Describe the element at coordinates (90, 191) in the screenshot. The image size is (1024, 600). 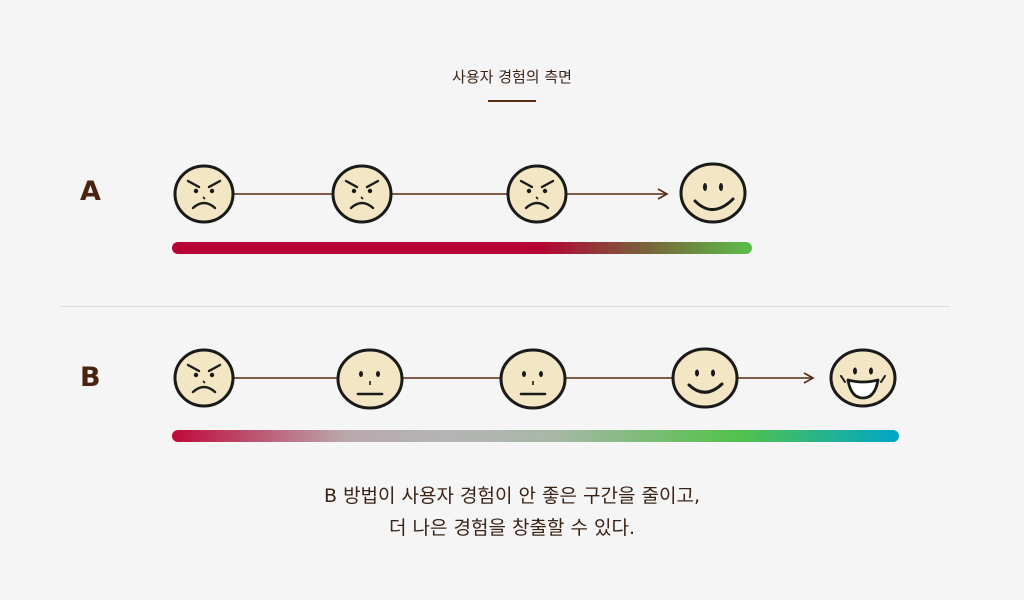
I see `row-label-a: A` at that location.